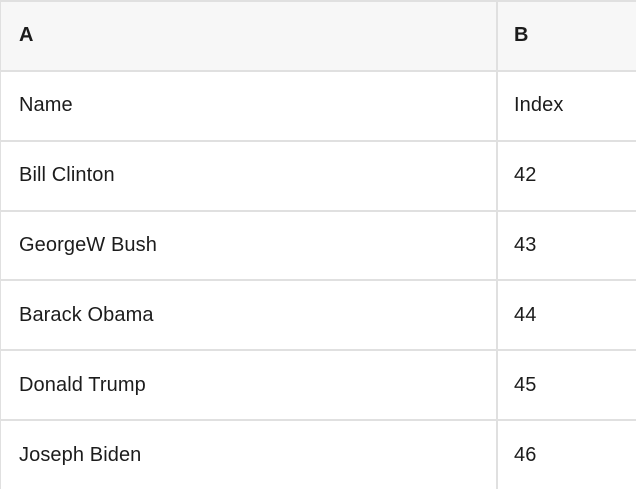 This screenshot has width=636, height=489. I want to click on cell-name: GeorgeW Bush, so click(249, 245).